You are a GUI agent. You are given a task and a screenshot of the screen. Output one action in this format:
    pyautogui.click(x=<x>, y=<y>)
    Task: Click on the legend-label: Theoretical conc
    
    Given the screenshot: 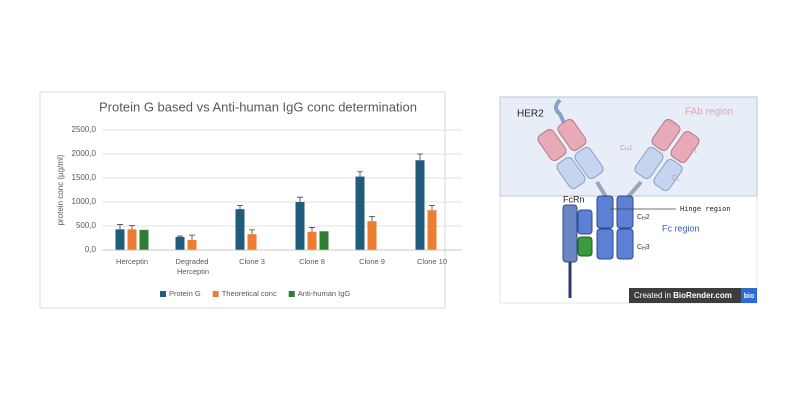 What is the action you would take?
    pyautogui.click(x=249, y=293)
    